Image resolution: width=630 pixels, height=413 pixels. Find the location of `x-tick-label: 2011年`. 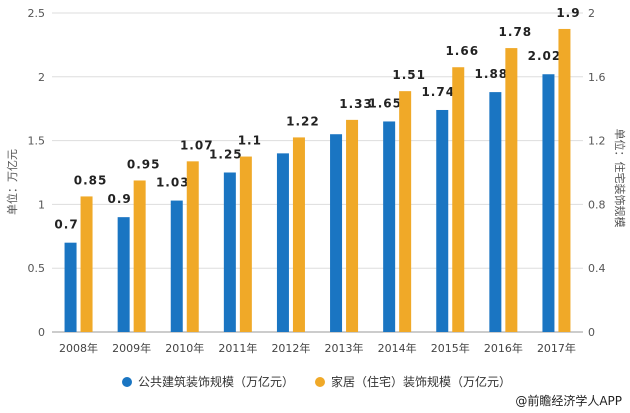

x-tick-label: 2011年 is located at coordinates (237, 348).